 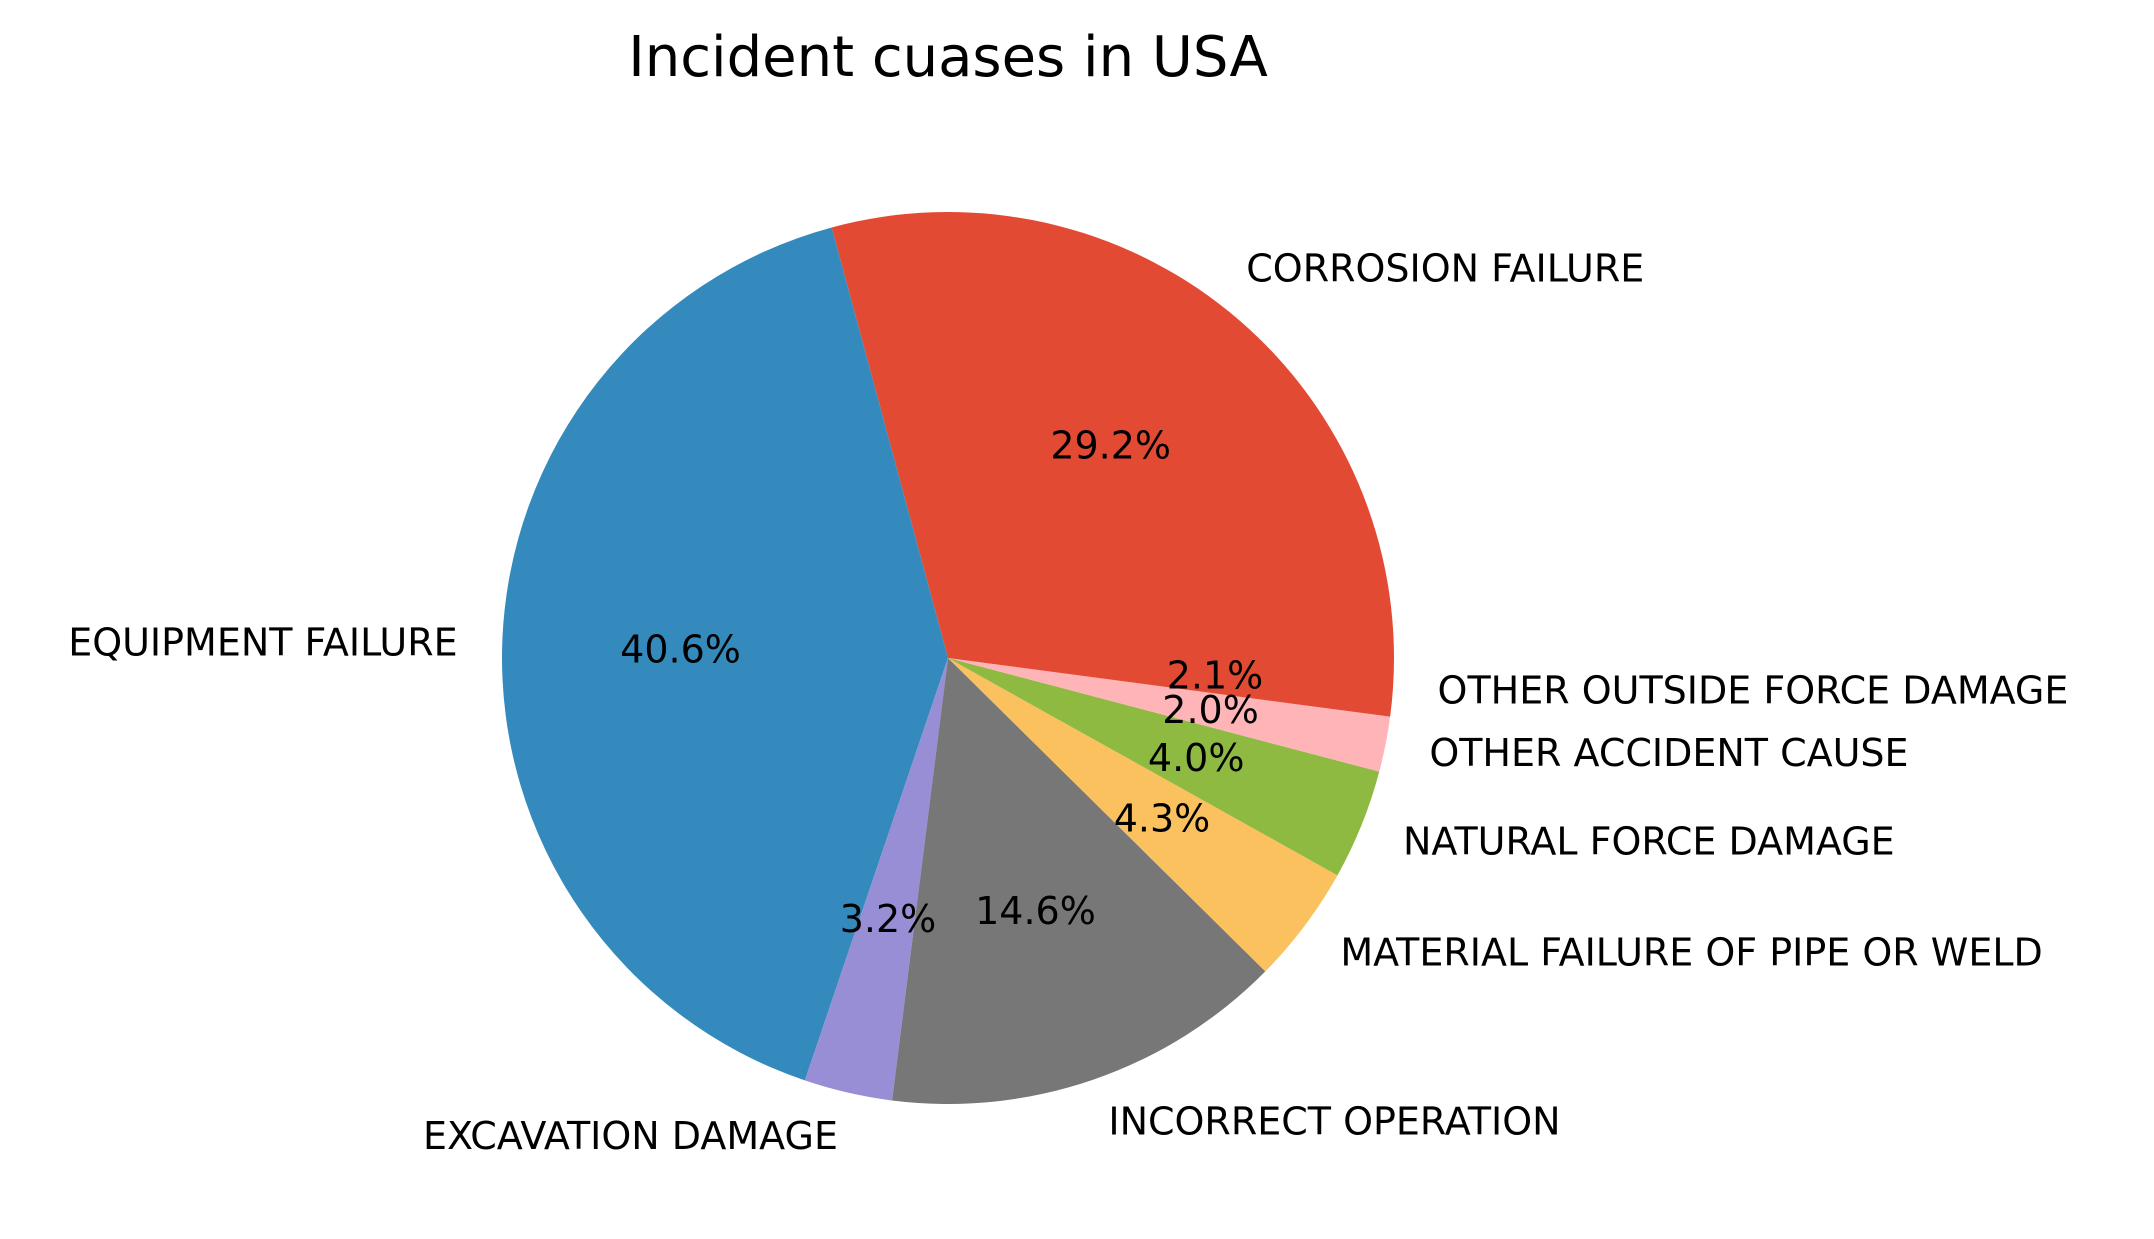 I want to click on percent-labels-layer: 29.2% 40.6% 3.2% 14.6% 4.3% 4.0%2.0%2.1%, so click(x=941, y=682).